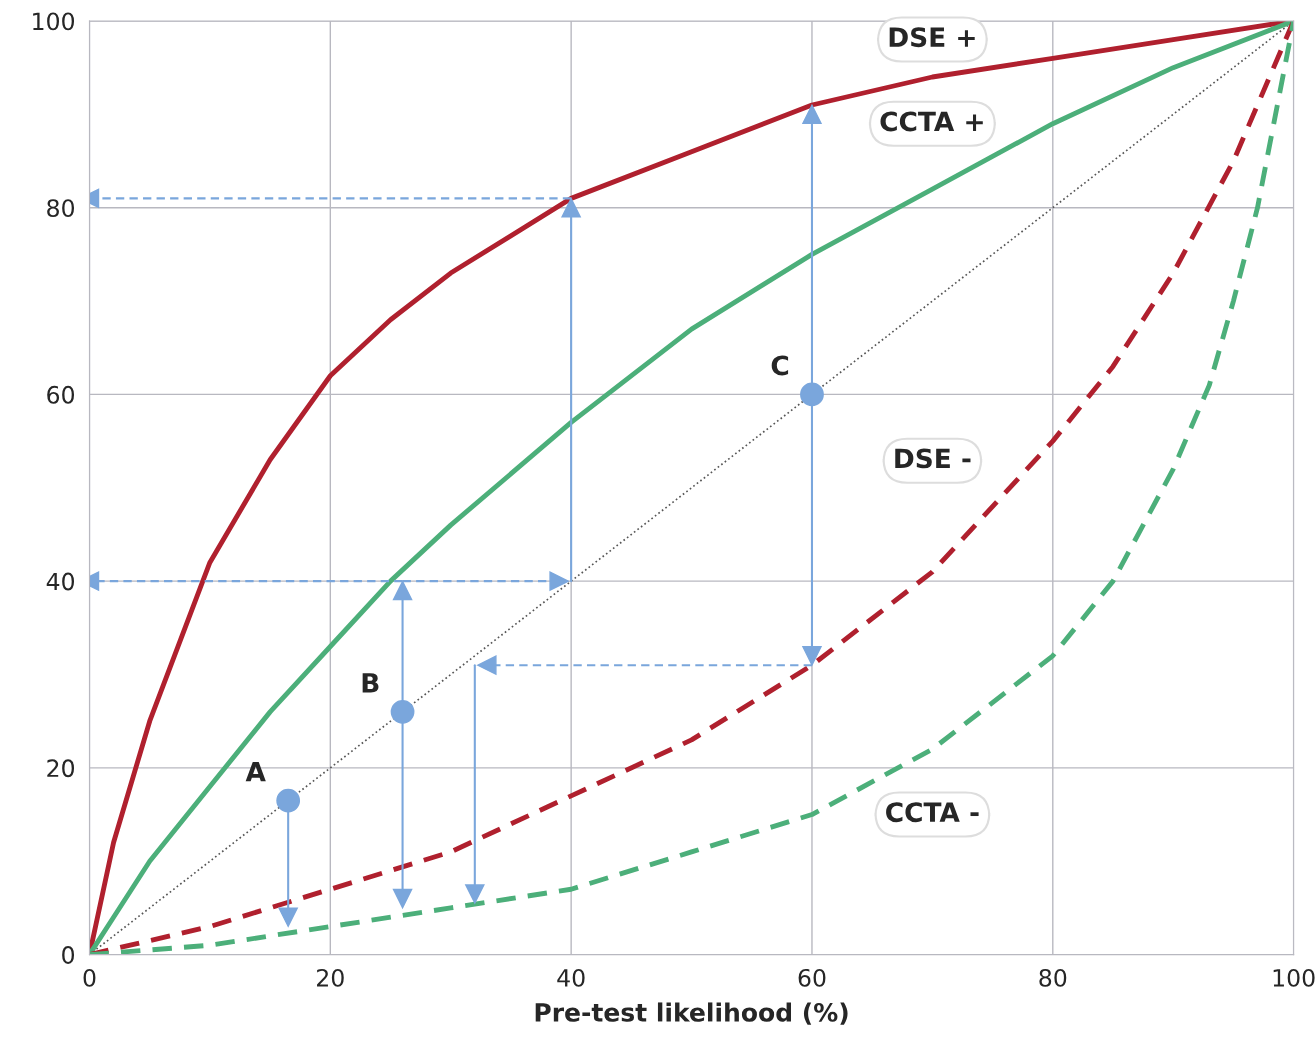 This screenshot has width=1316, height=1049. What do you see at coordinates (931, 121) in the screenshot?
I see `series-label: CCTA +` at bounding box center [931, 121].